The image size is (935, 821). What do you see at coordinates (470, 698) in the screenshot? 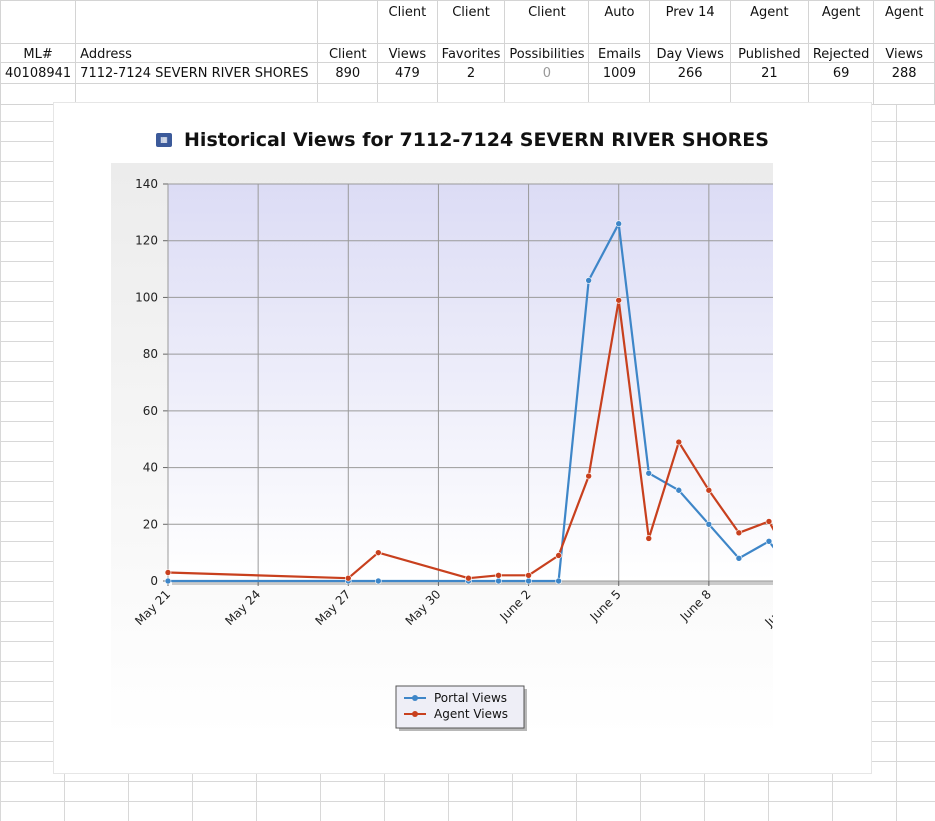
I see `legend-label: Portal Views` at bounding box center [470, 698].